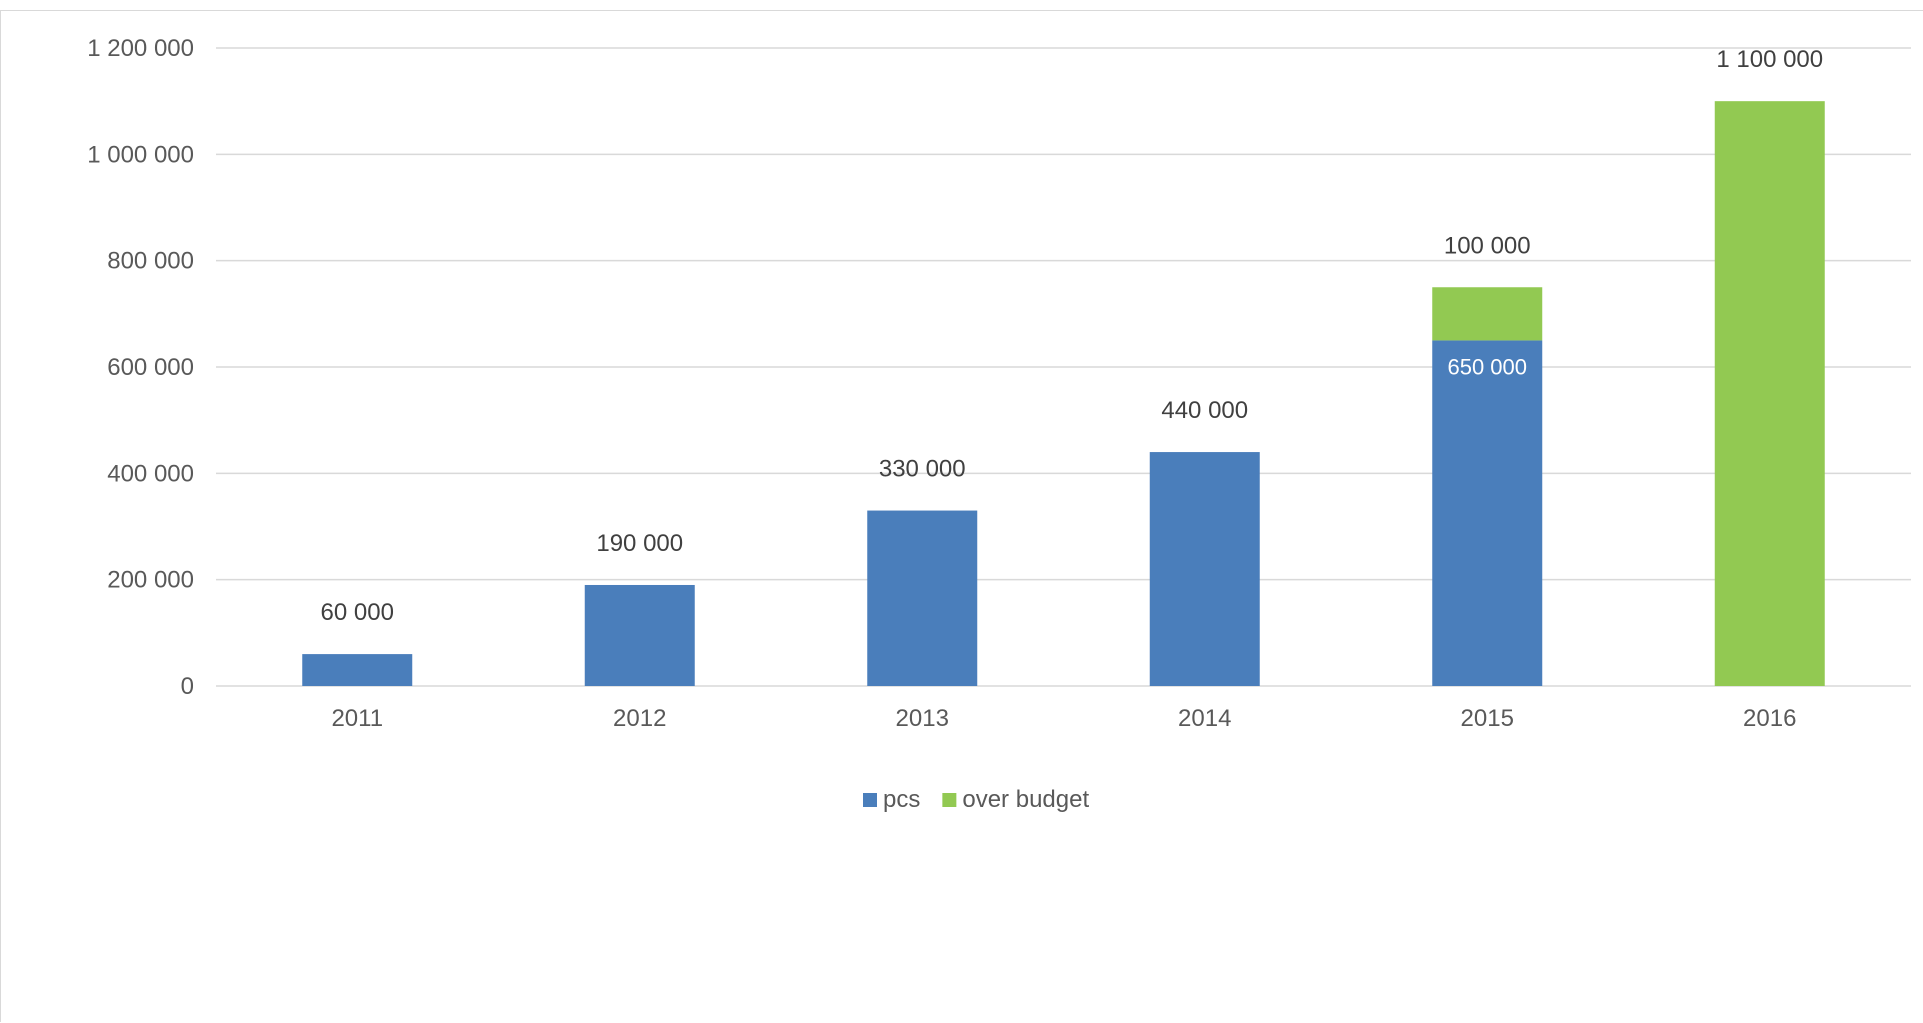 This screenshot has width=1923, height=1023. What do you see at coordinates (1487, 513) in the screenshot?
I see `bar-pcs-2015` at bounding box center [1487, 513].